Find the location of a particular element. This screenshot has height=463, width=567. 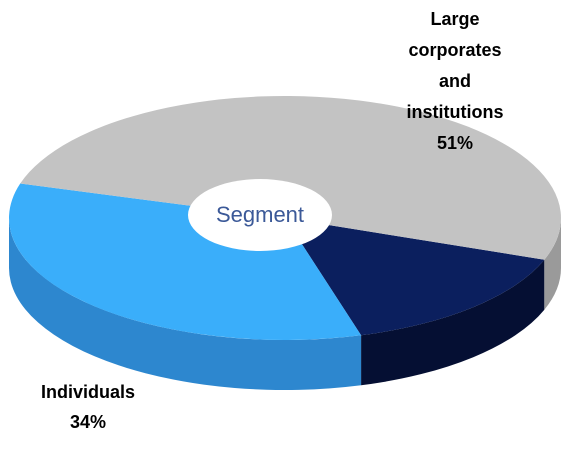

center-label: Segment is located at coordinates (260, 214).